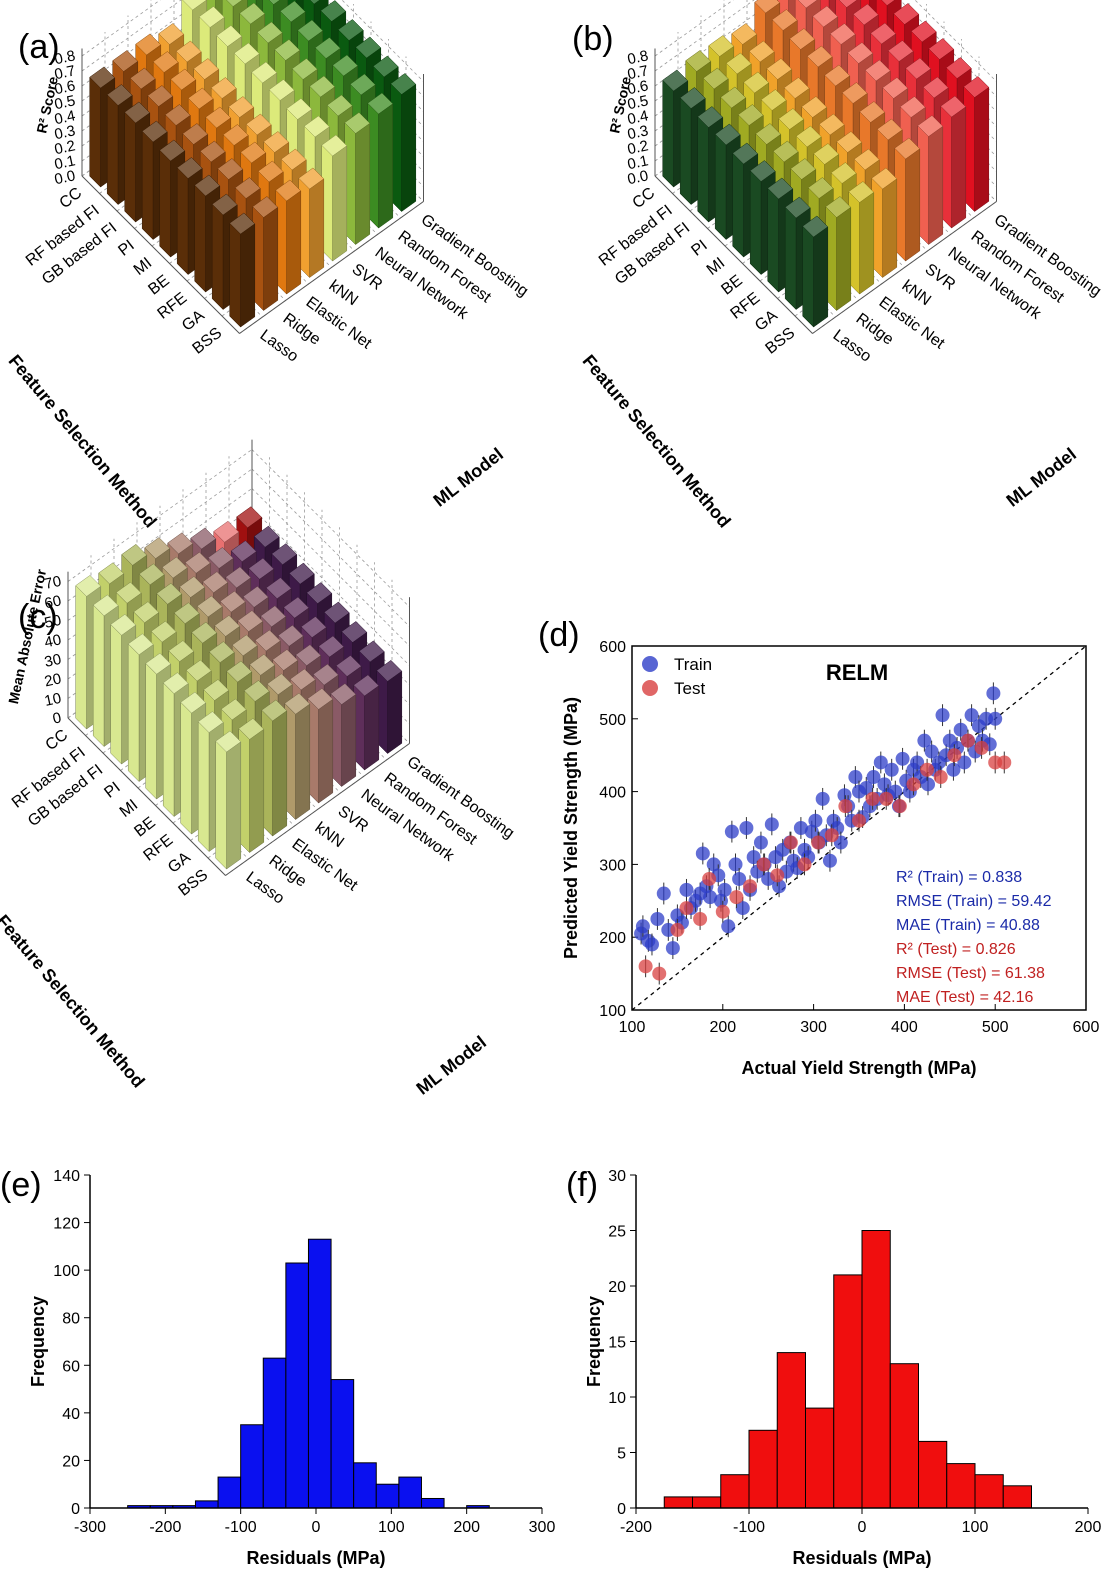  I want to click on z-tick-label: 70, so click(53, 583).